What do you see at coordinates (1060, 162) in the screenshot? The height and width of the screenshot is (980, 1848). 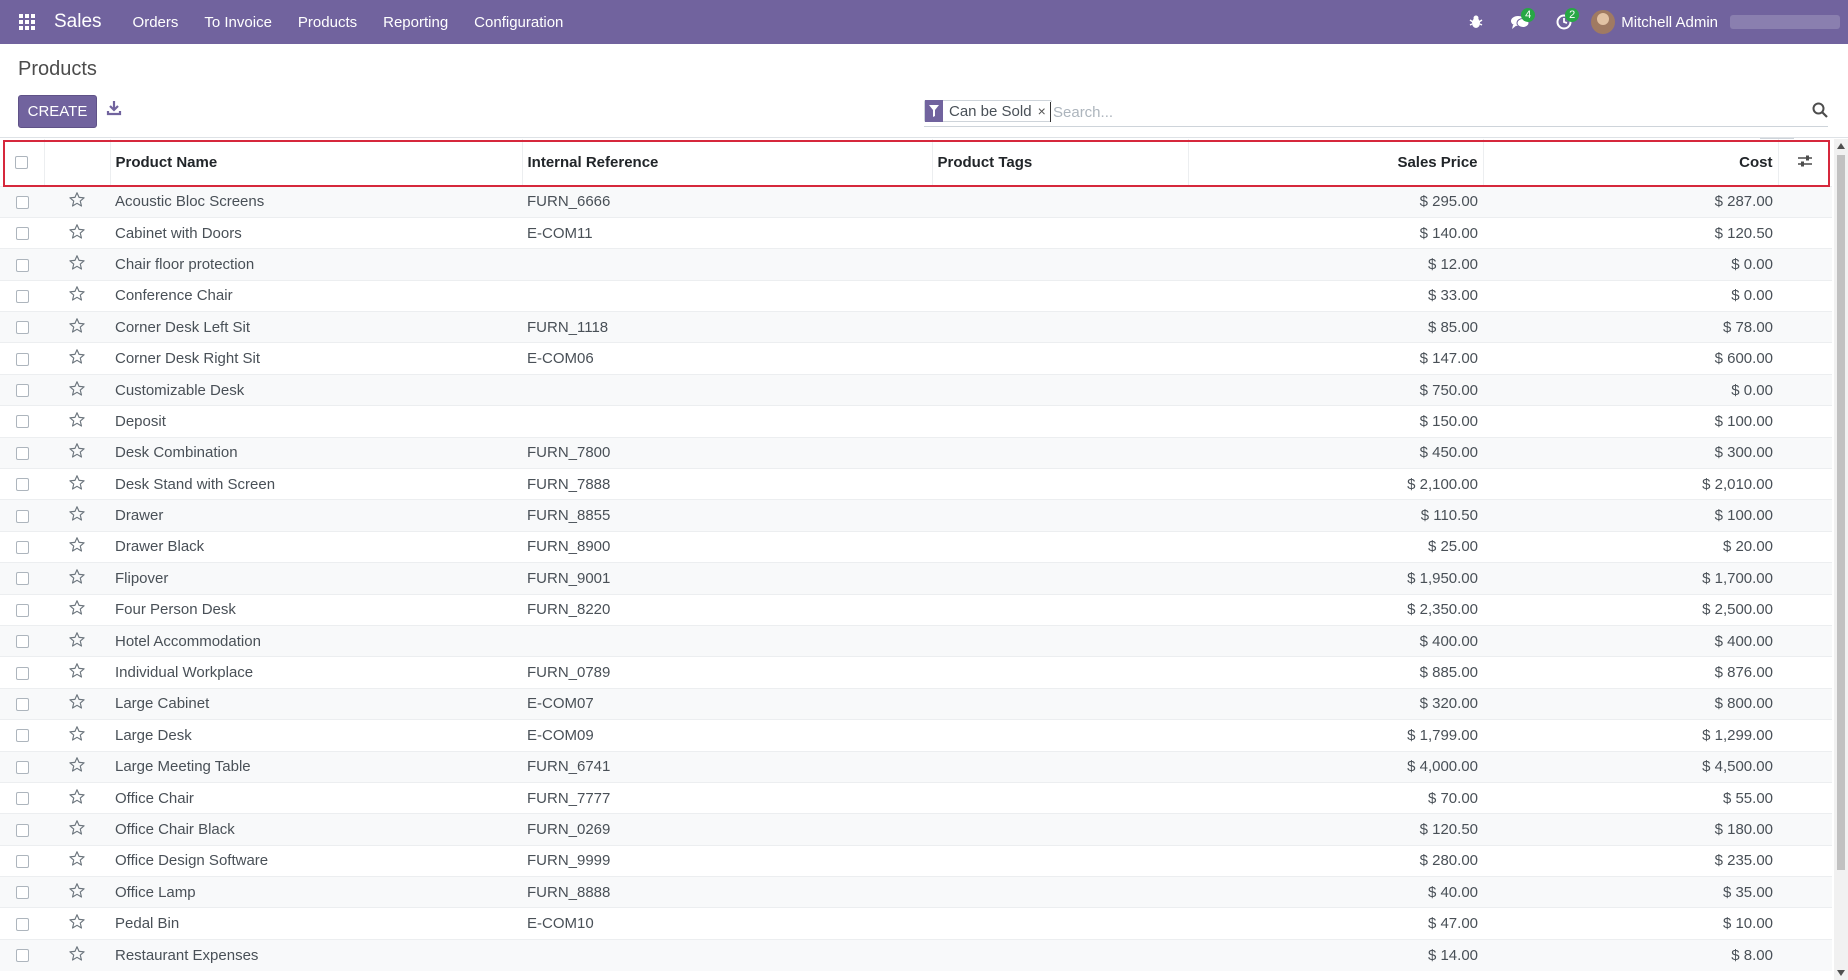 I see `column-header-product-tags: Product Tags` at bounding box center [1060, 162].